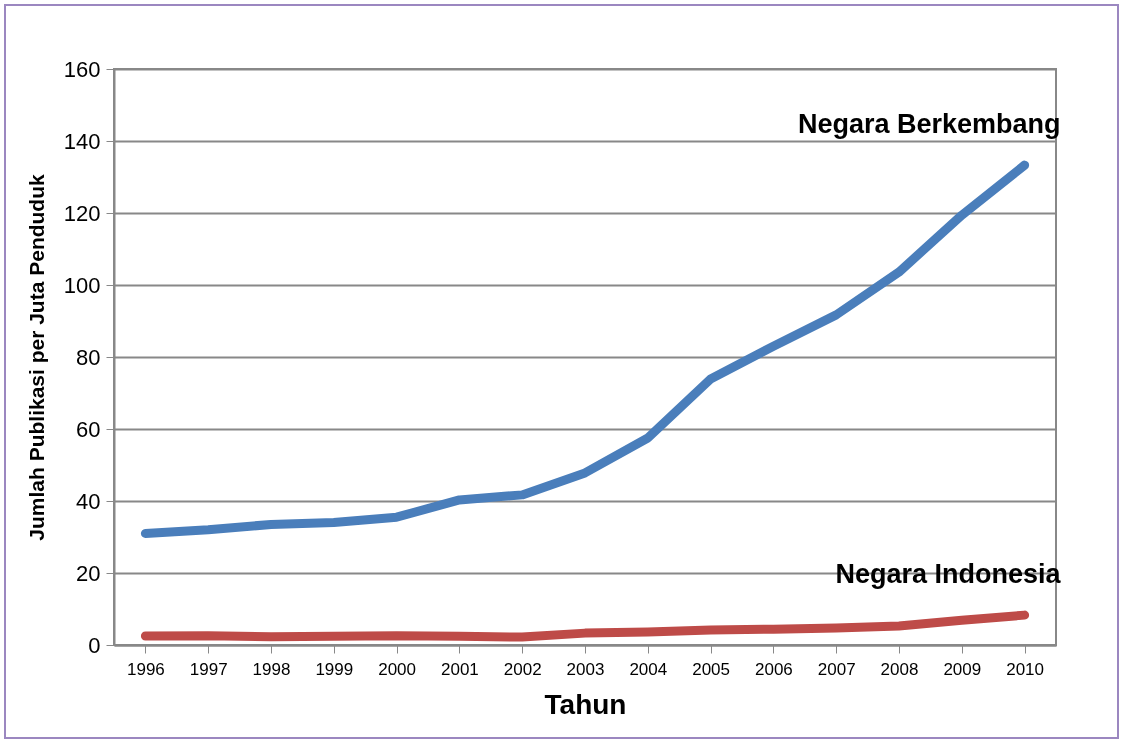  What do you see at coordinates (88, 429) in the screenshot?
I see `y-tick-label: 60` at bounding box center [88, 429].